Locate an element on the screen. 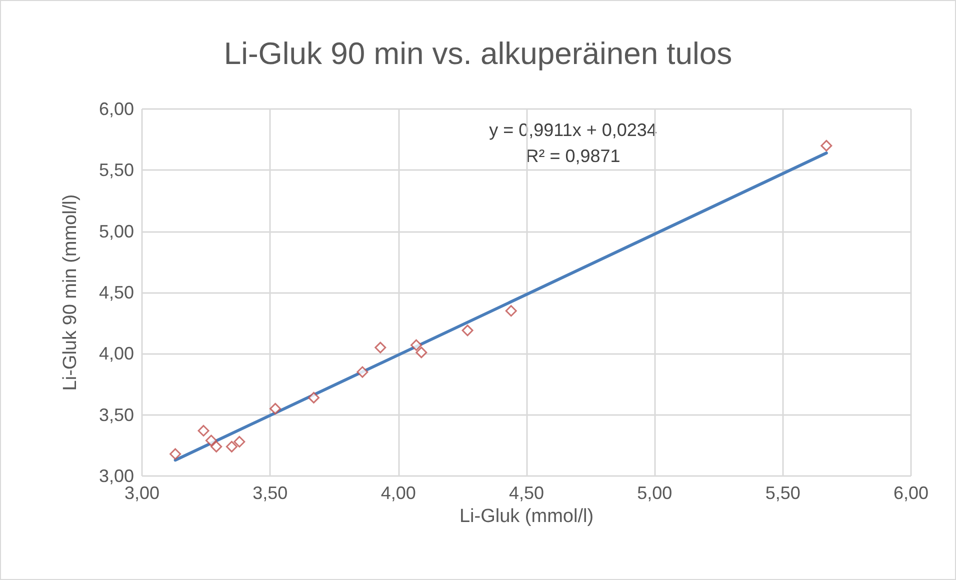  y-tick-label: 4,50 is located at coordinates (116, 292).